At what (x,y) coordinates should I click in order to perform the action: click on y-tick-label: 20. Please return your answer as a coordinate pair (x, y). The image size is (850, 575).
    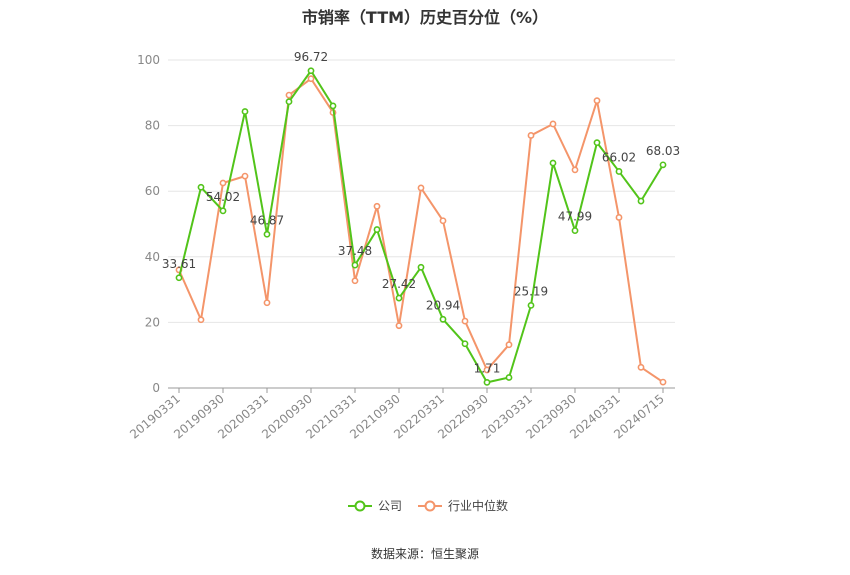
    Looking at the image, I should click on (152, 322).